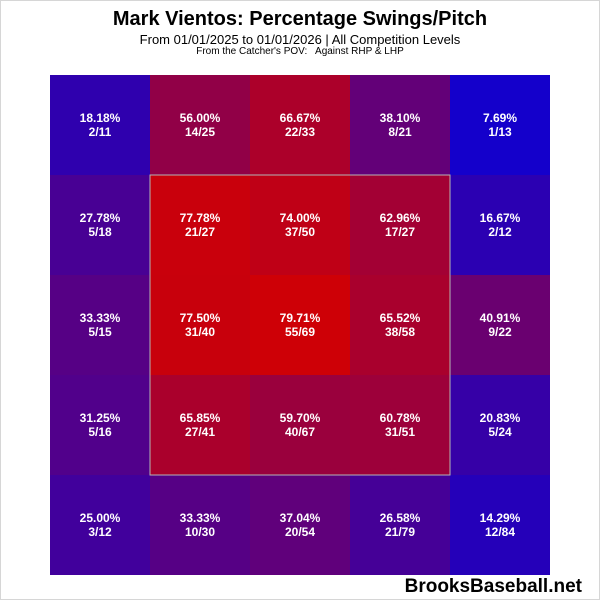 This screenshot has width=600, height=600. I want to click on cell-percent-label: 79.71%, so click(300, 318).